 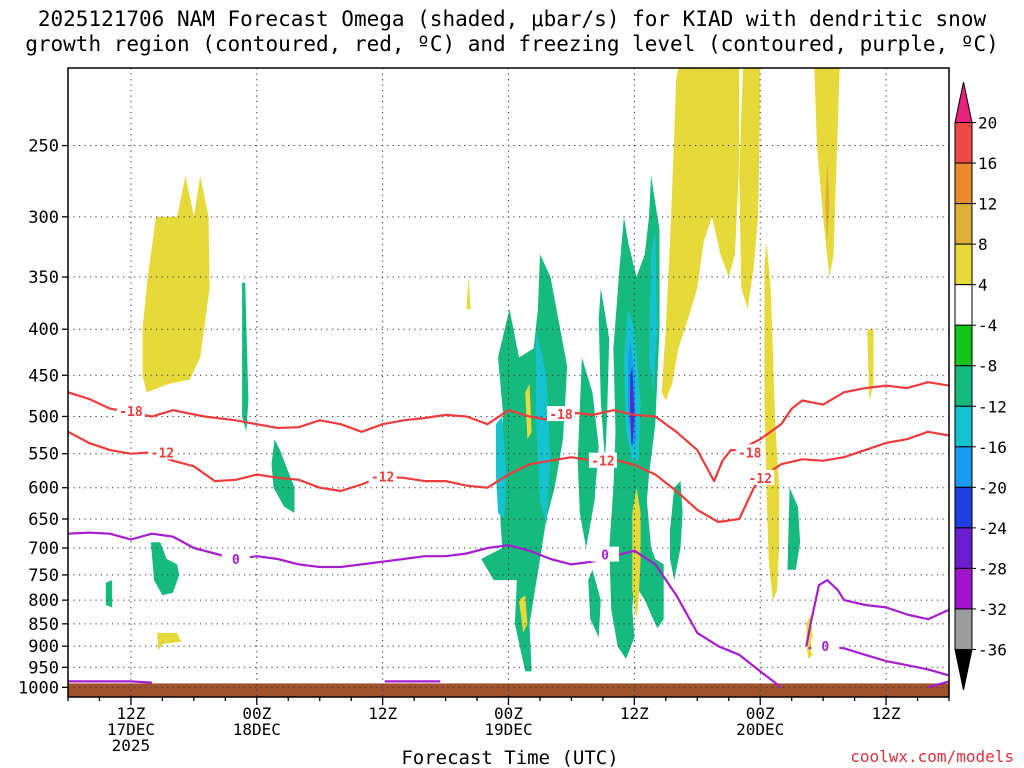 What do you see at coordinates (43, 417) in the screenshot?
I see `y-tick-label: 500` at bounding box center [43, 417].